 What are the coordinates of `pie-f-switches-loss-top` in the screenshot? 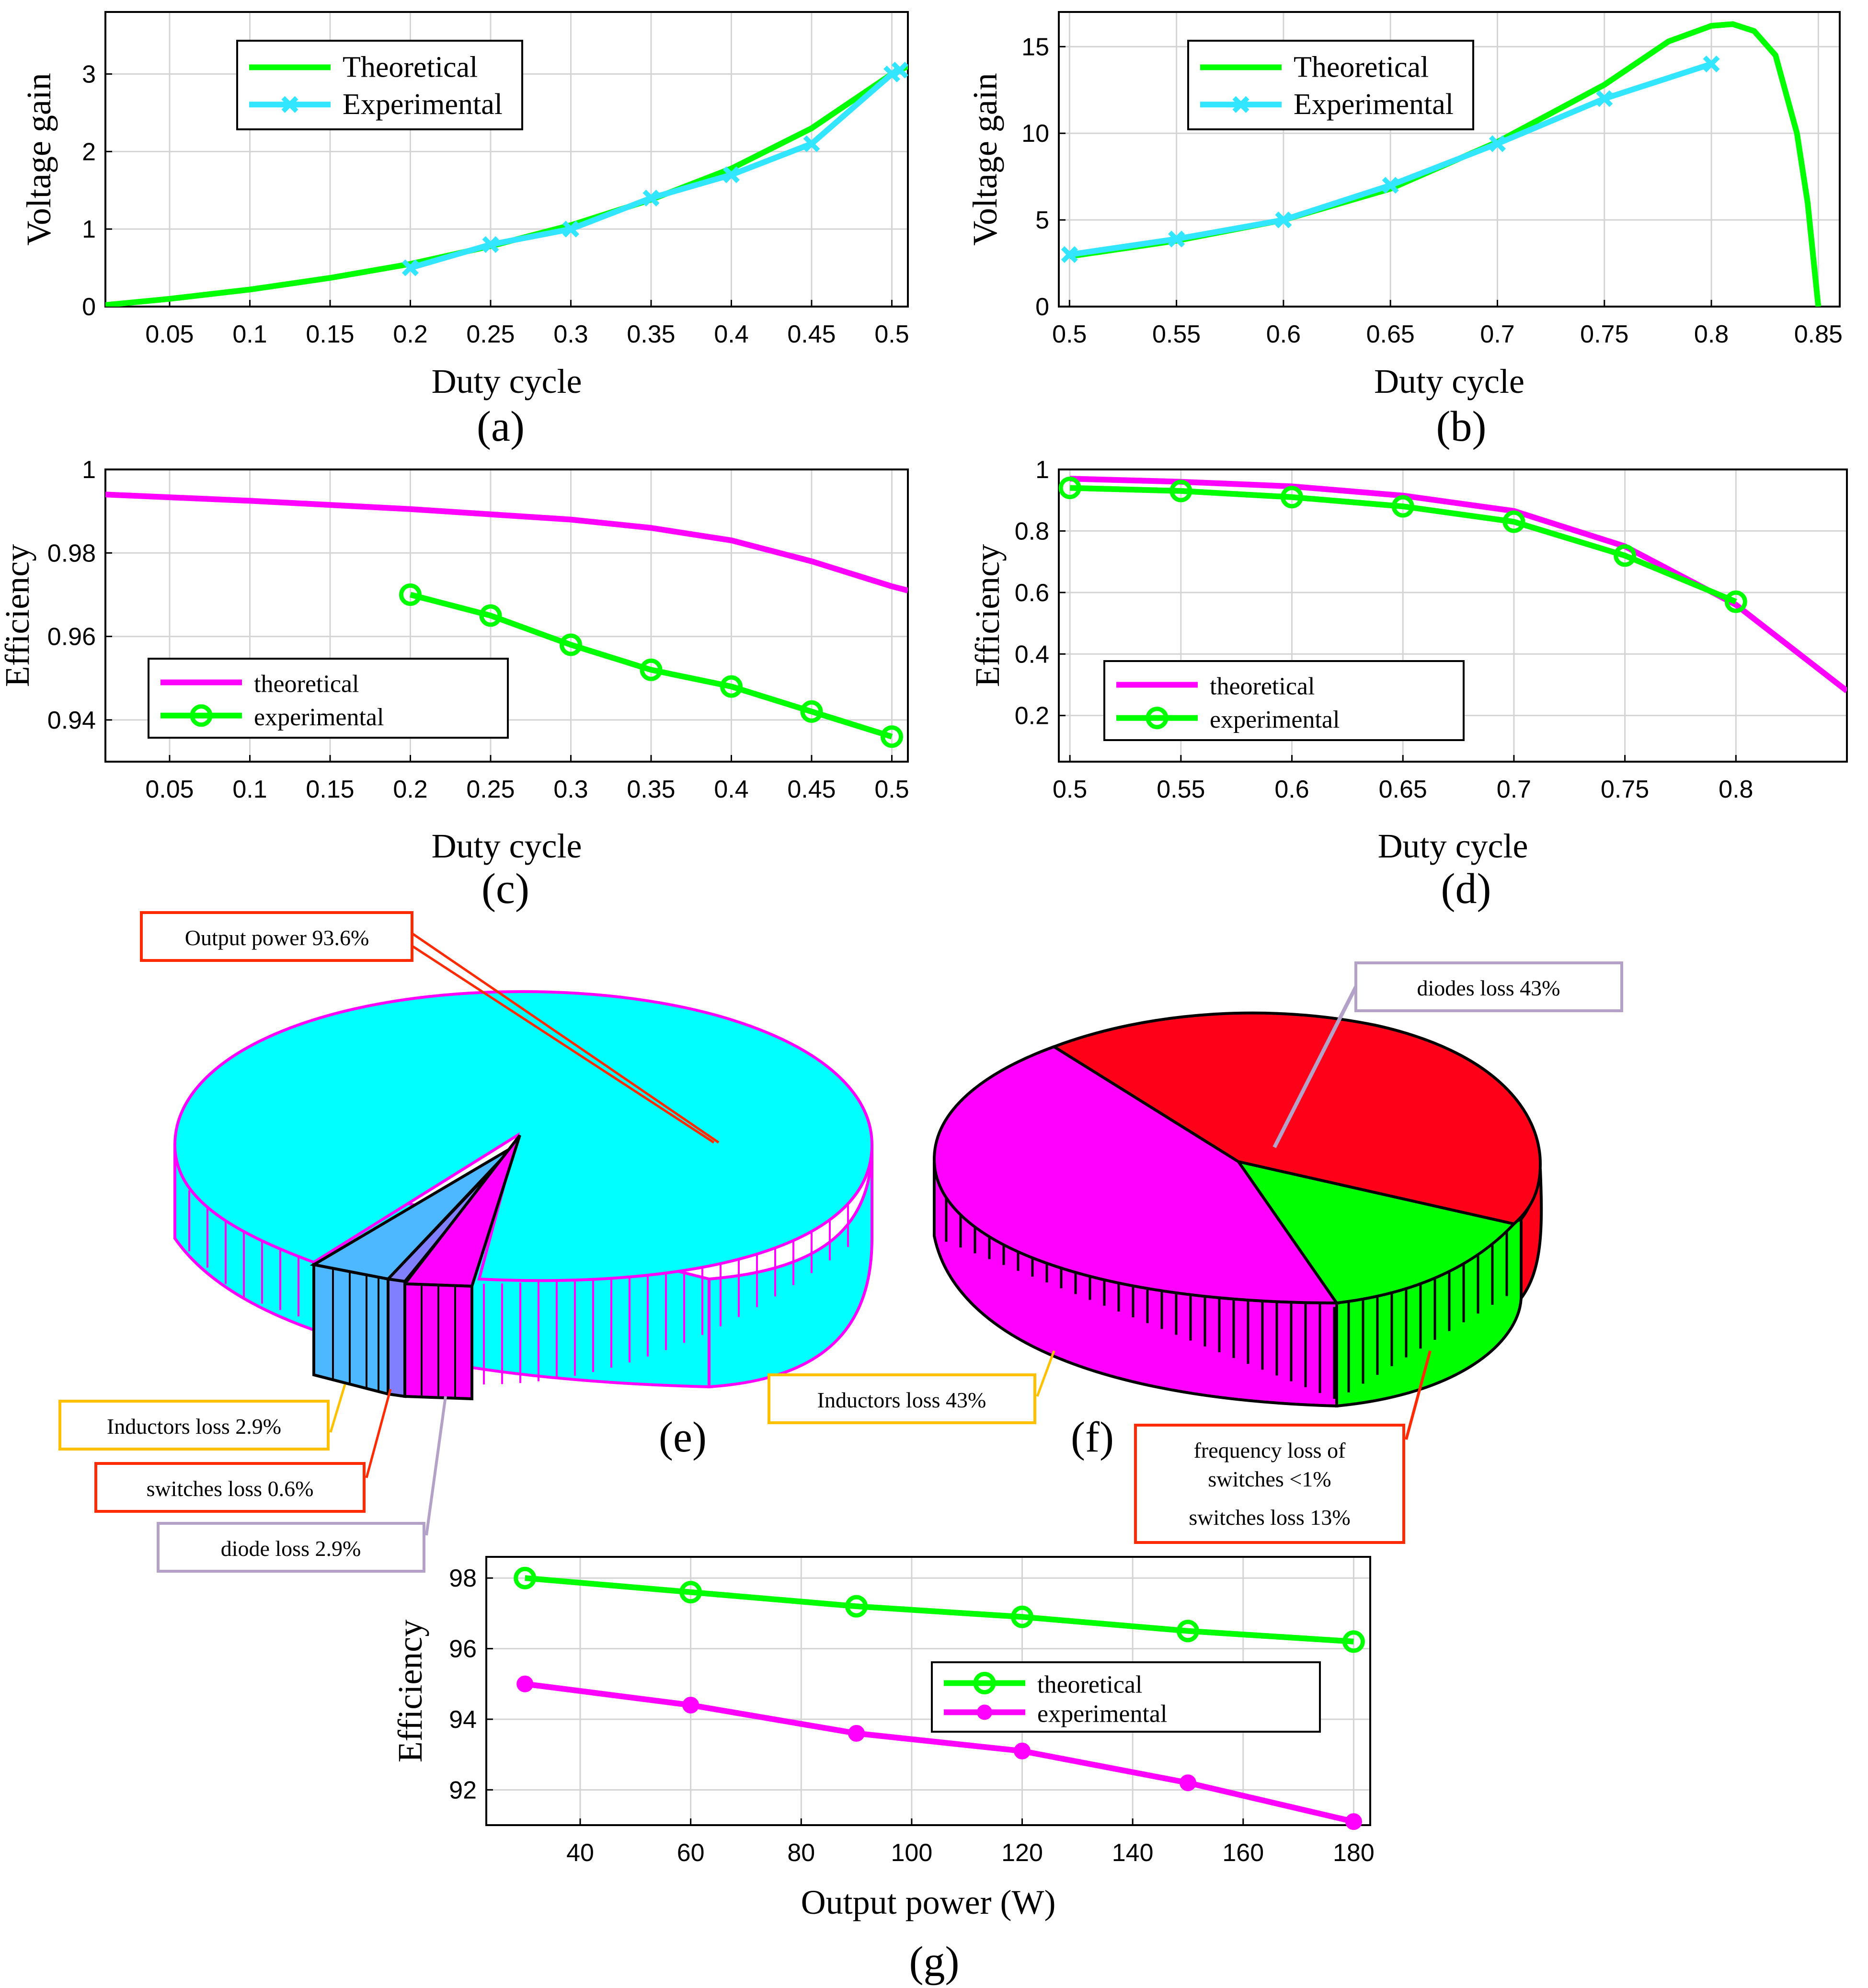 It's located at (1376, 1232).